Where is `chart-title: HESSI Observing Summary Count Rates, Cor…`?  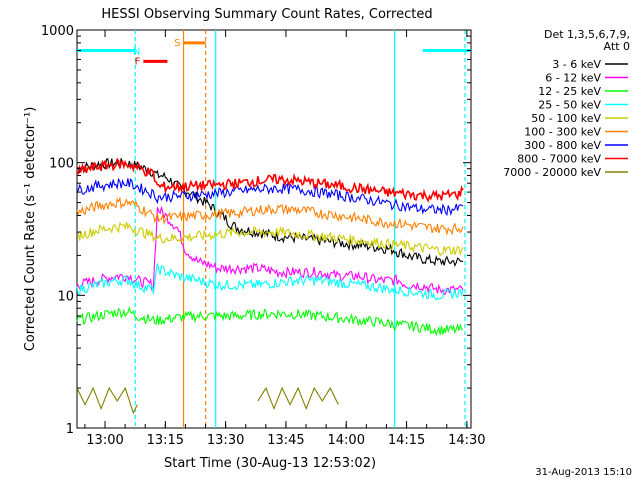 chart-title: HESSI Observing Summary Count Rates, Cor… is located at coordinates (266, 14).